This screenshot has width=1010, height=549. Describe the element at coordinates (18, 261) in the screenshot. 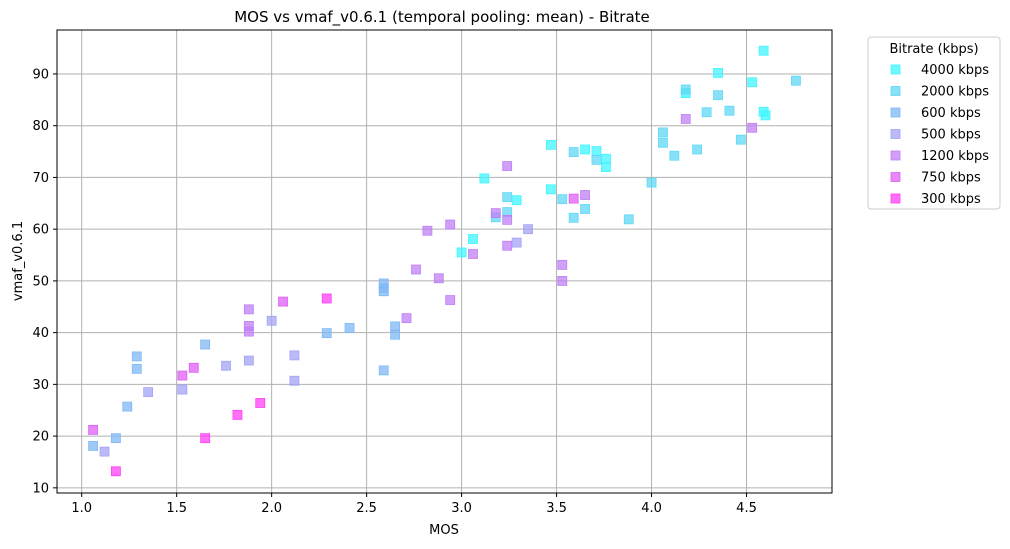

I see `y-axis-label: vmaf_v0.6.1` at that location.